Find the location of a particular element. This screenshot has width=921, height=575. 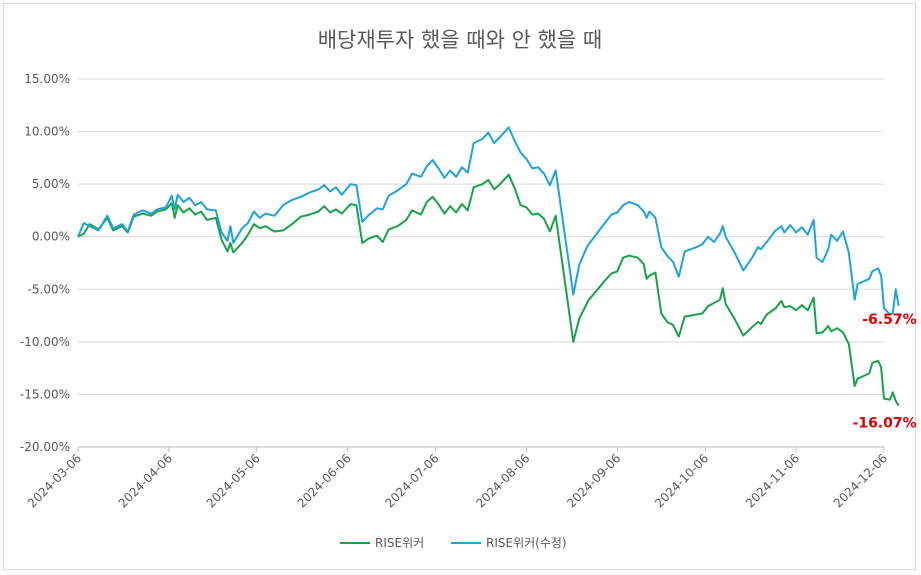

legend: RISE위커 RISE위커(수정) is located at coordinates (453, 543).